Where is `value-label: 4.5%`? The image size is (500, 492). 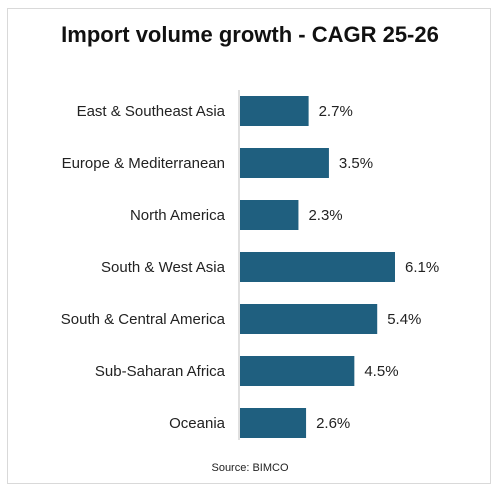
value-label: 4.5% is located at coordinates (381, 371).